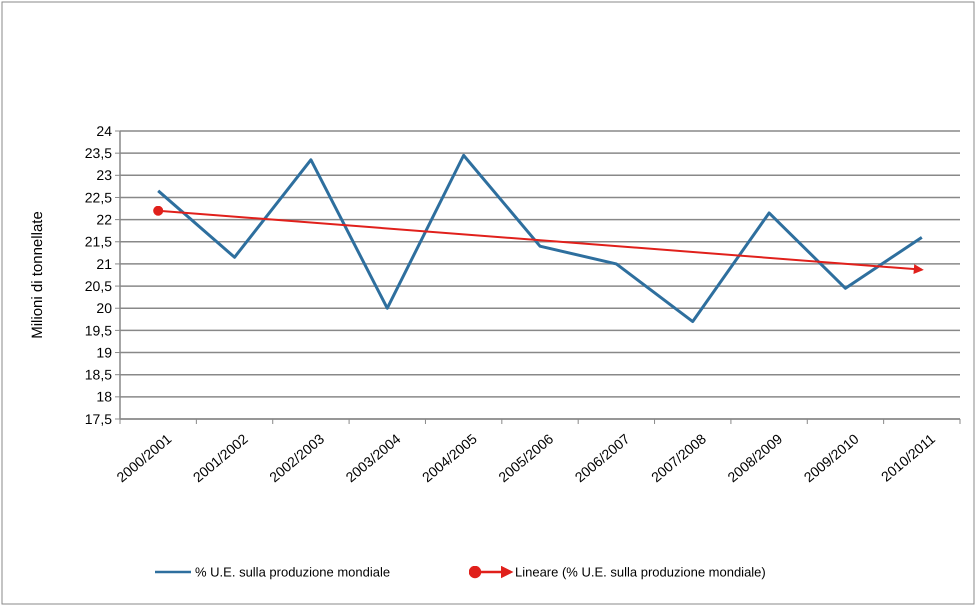 The width and height of the screenshot is (976, 606). What do you see at coordinates (98, 330) in the screenshot?
I see `y-tick-label: 19,5` at bounding box center [98, 330].